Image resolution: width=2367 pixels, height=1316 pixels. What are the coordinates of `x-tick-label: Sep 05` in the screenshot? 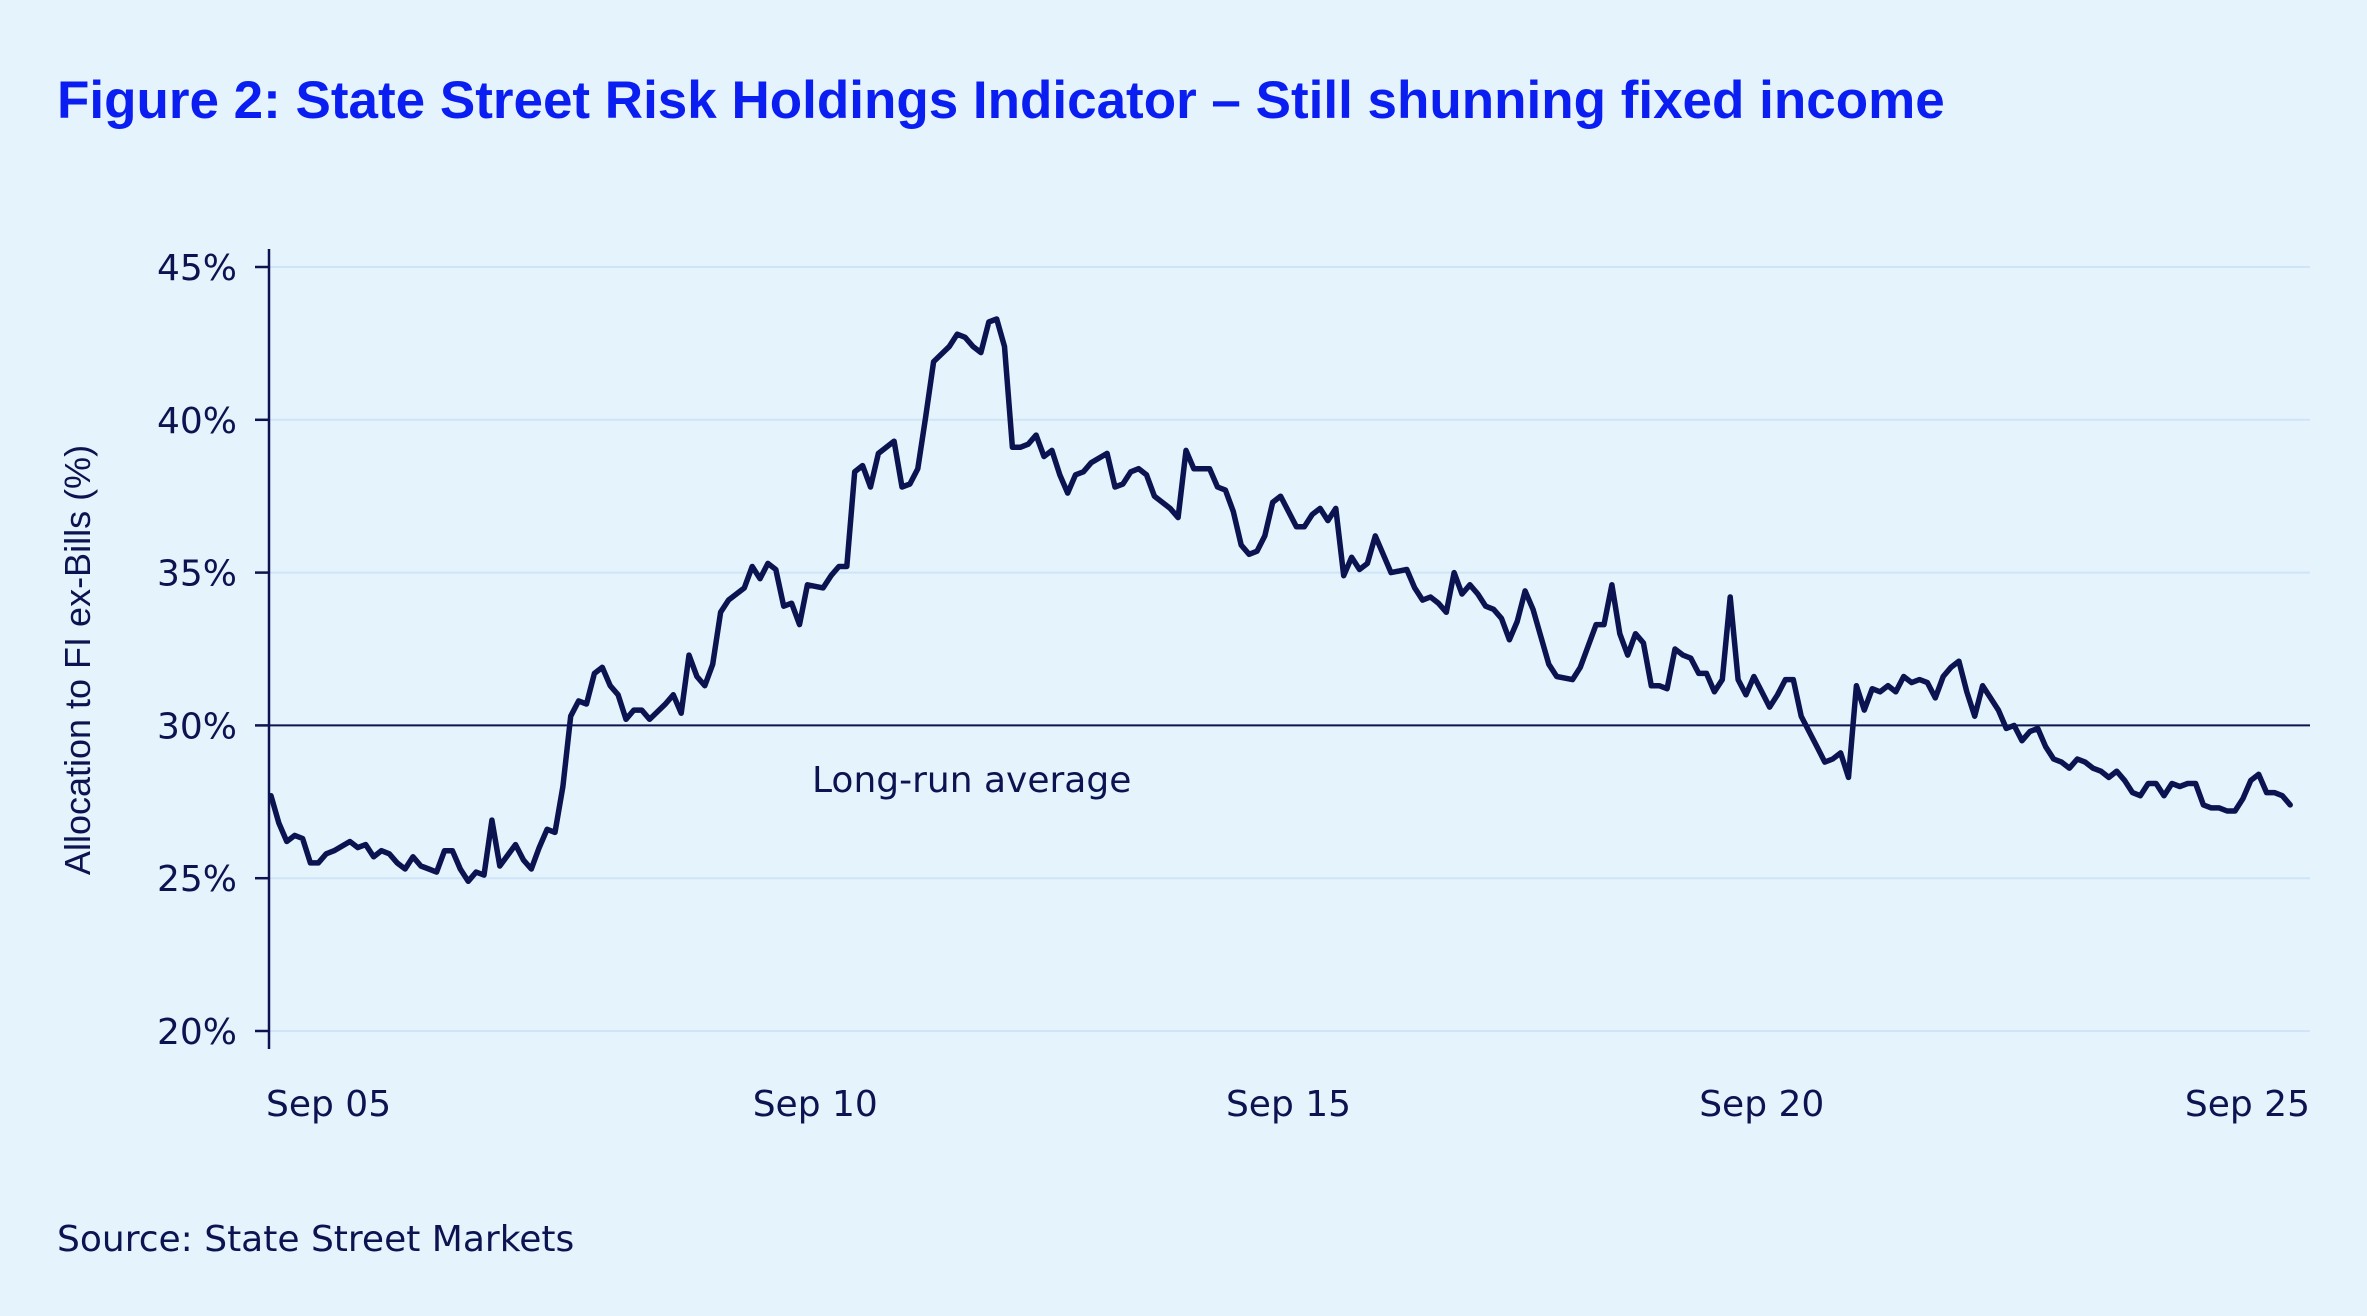 It's located at (328, 1104).